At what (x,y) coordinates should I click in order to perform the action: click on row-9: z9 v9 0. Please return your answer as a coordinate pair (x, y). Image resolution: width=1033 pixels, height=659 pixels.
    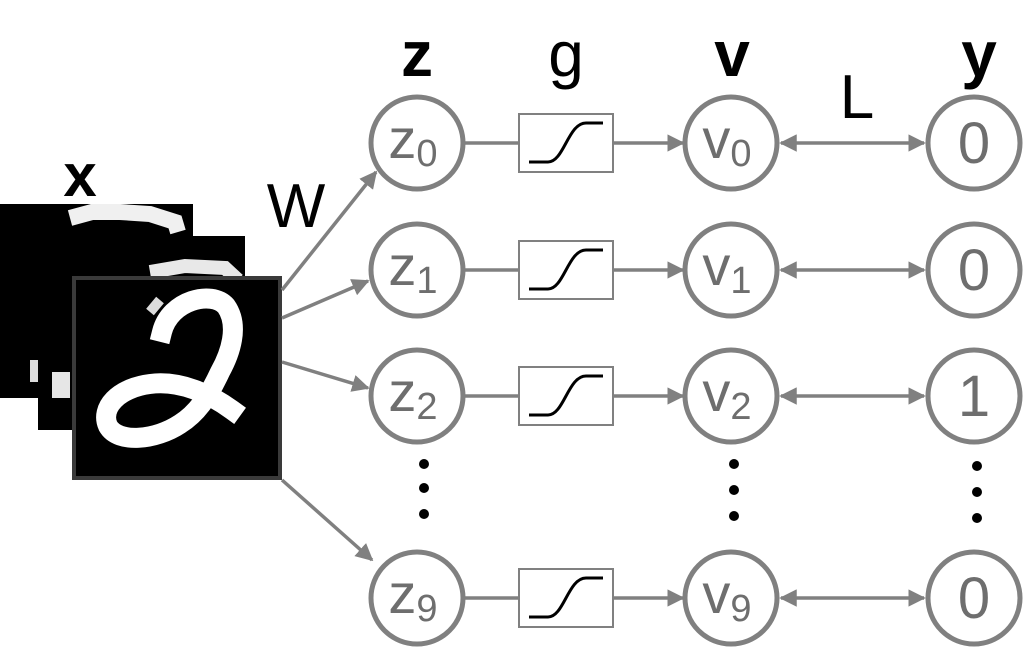
    Looking at the image, I should click on (695, 598).